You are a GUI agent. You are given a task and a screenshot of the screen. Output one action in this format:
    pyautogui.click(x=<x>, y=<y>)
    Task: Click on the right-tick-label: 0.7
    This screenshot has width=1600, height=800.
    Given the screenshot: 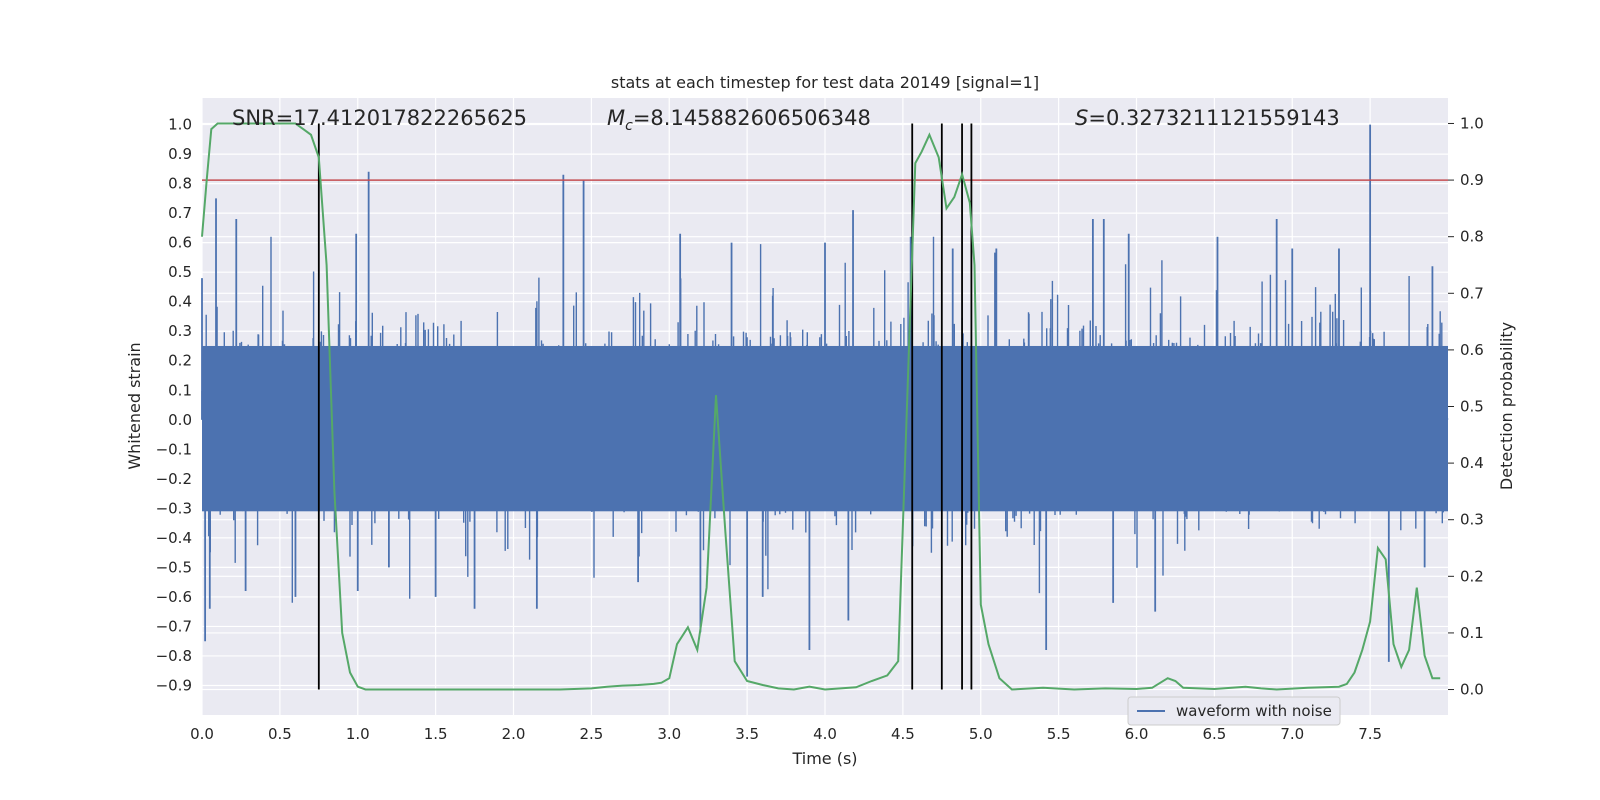 What is the action you would take?
    pyautogui.click(x=1472, y=293)
    